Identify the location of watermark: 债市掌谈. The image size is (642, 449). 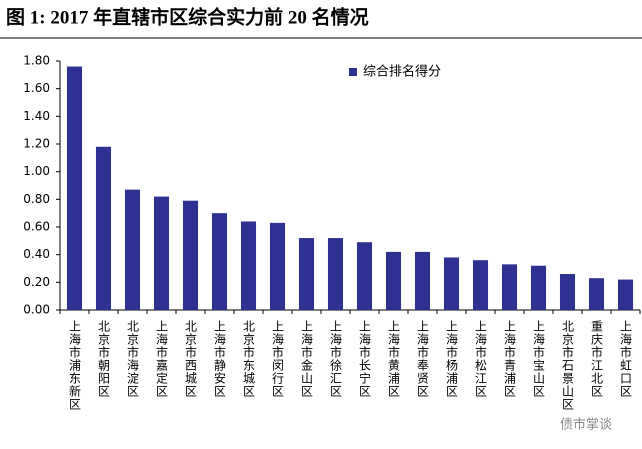
(586, 425).